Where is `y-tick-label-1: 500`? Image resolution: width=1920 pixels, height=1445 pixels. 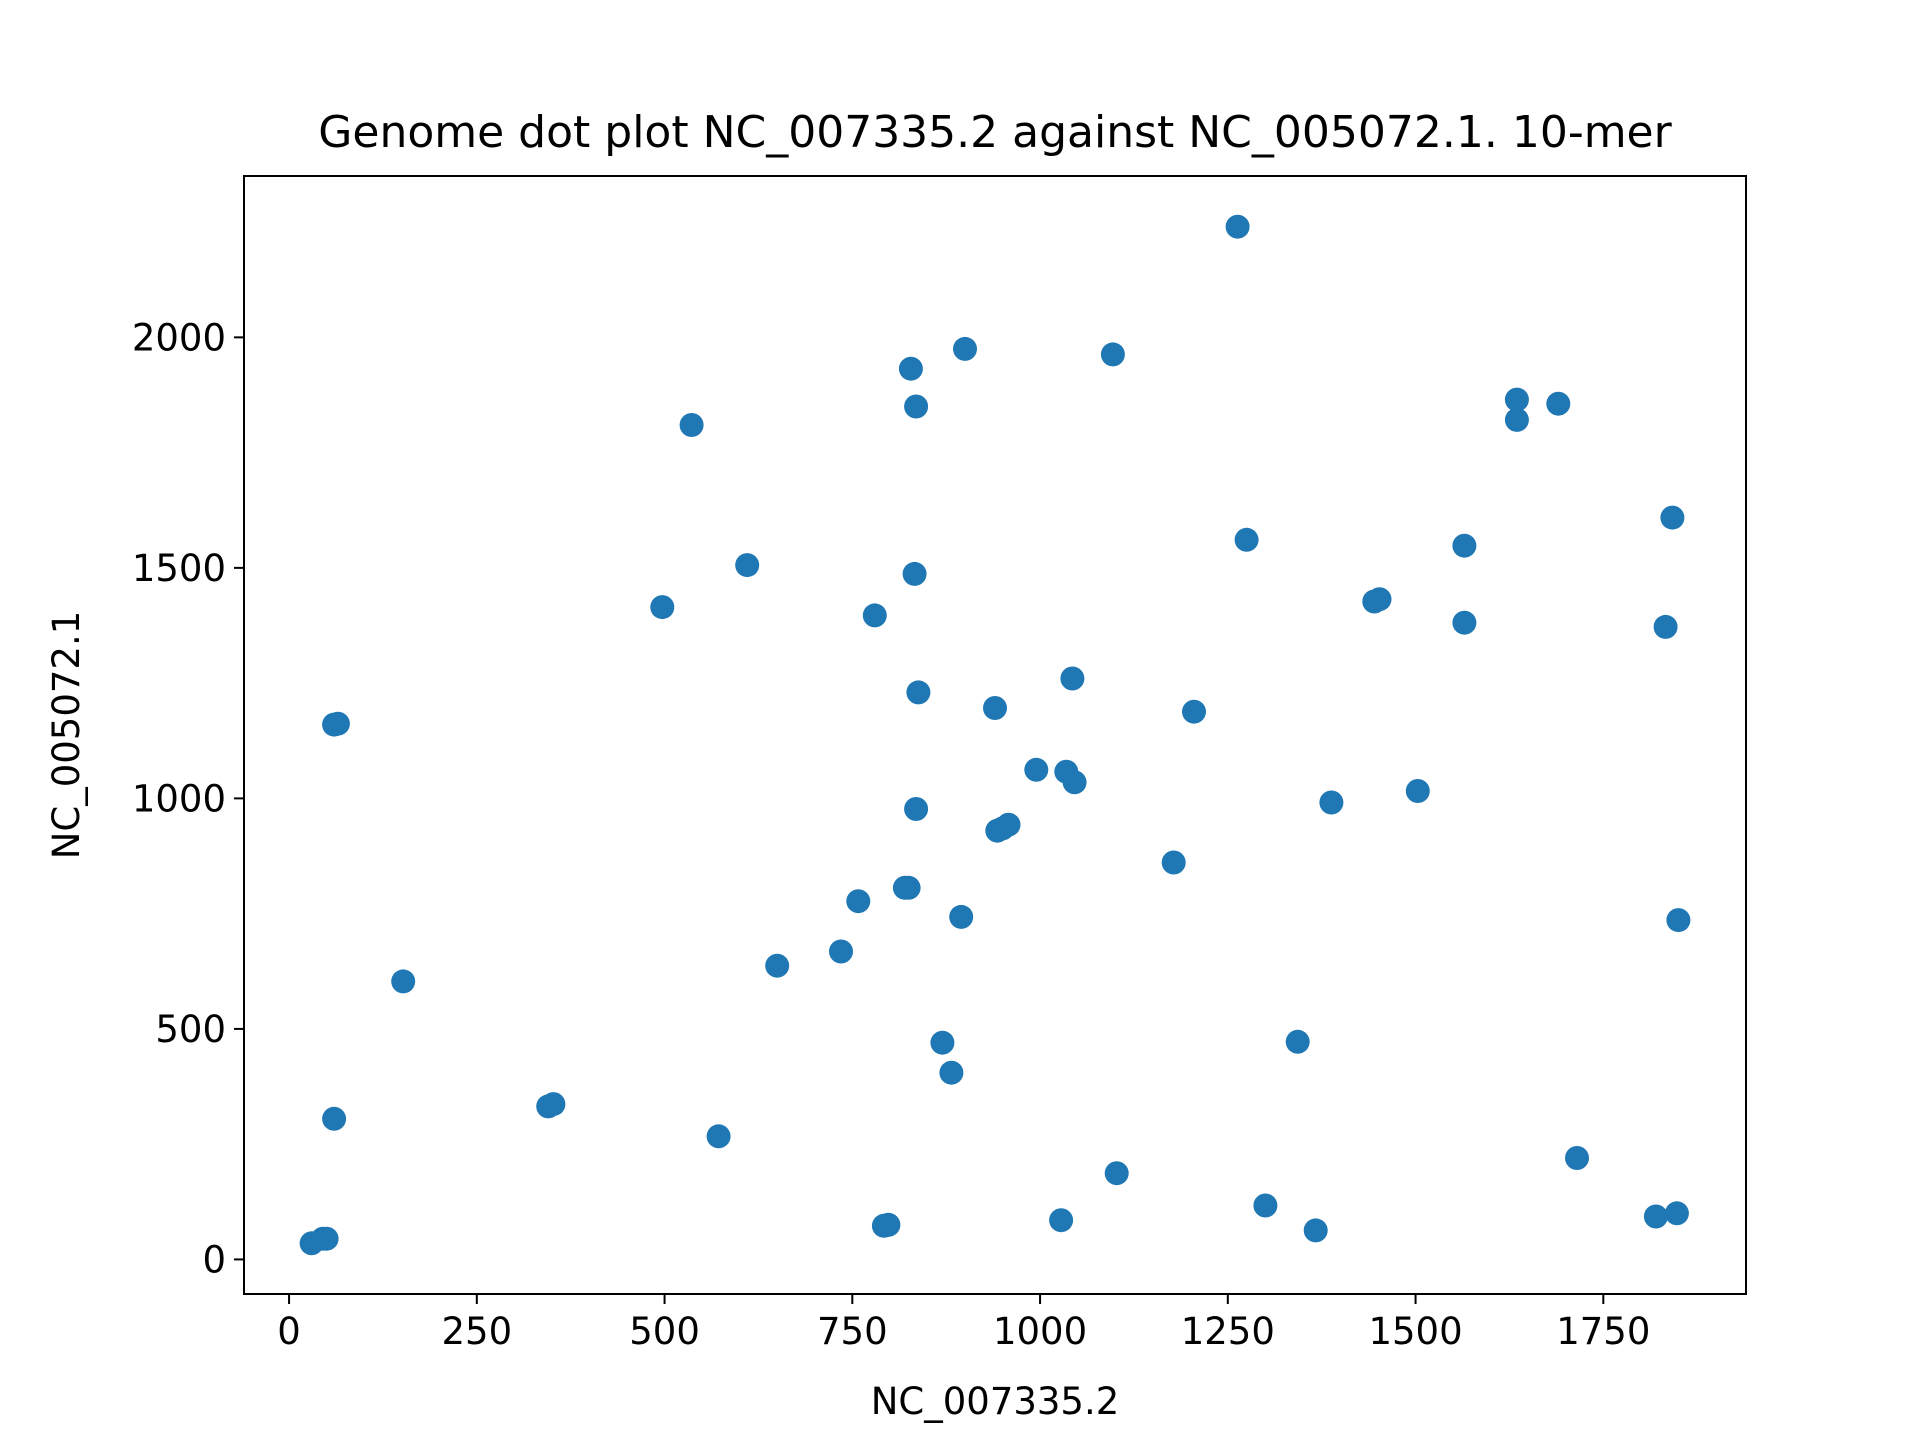 y-tick-label-1: 500 is located at coordinates (190, 1029).